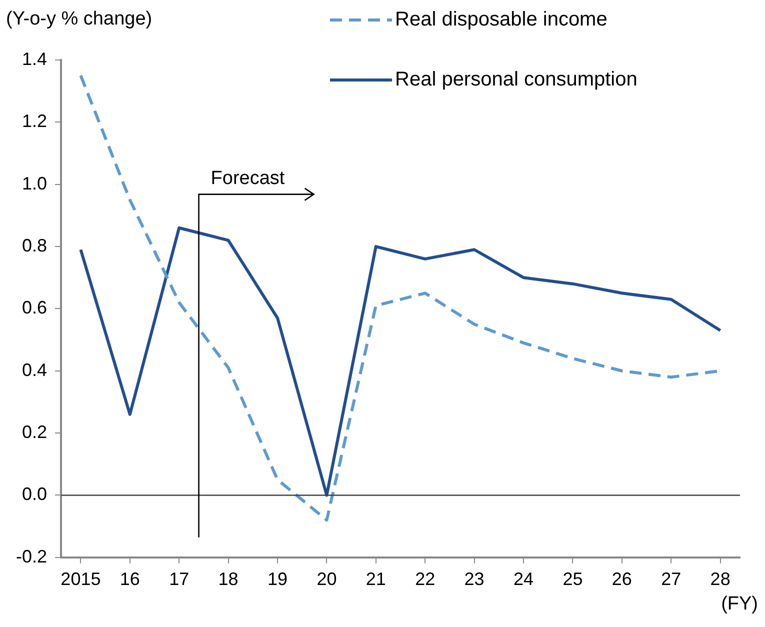  Describe the element at coordinates (35, 370) in the screenshot. I see `y-tick-label: 0.4` at that location.